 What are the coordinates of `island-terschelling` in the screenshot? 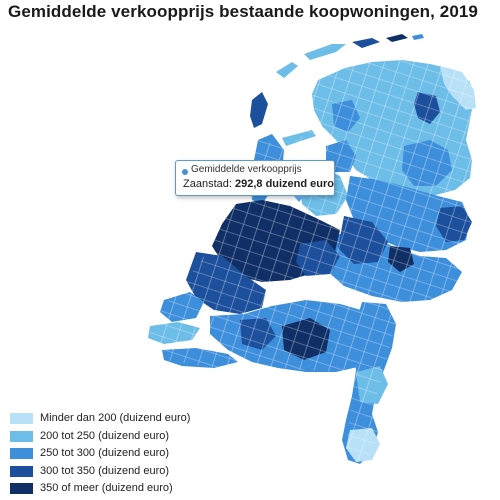 It's located at (325, 52).